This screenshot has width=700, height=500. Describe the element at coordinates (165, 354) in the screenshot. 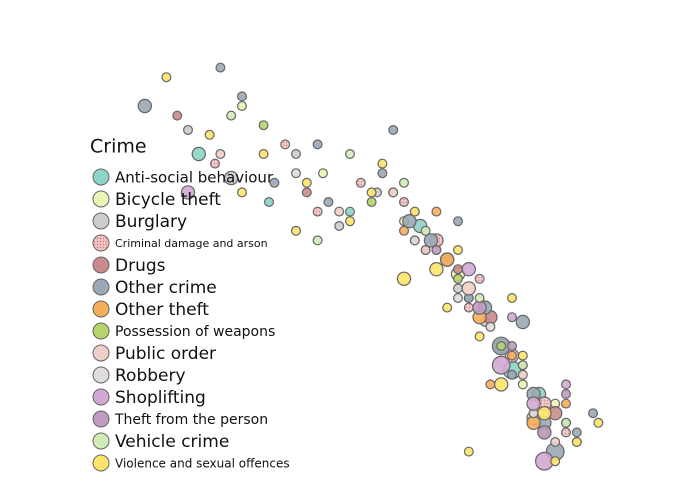

I see `legend-label: Public order` at that location.